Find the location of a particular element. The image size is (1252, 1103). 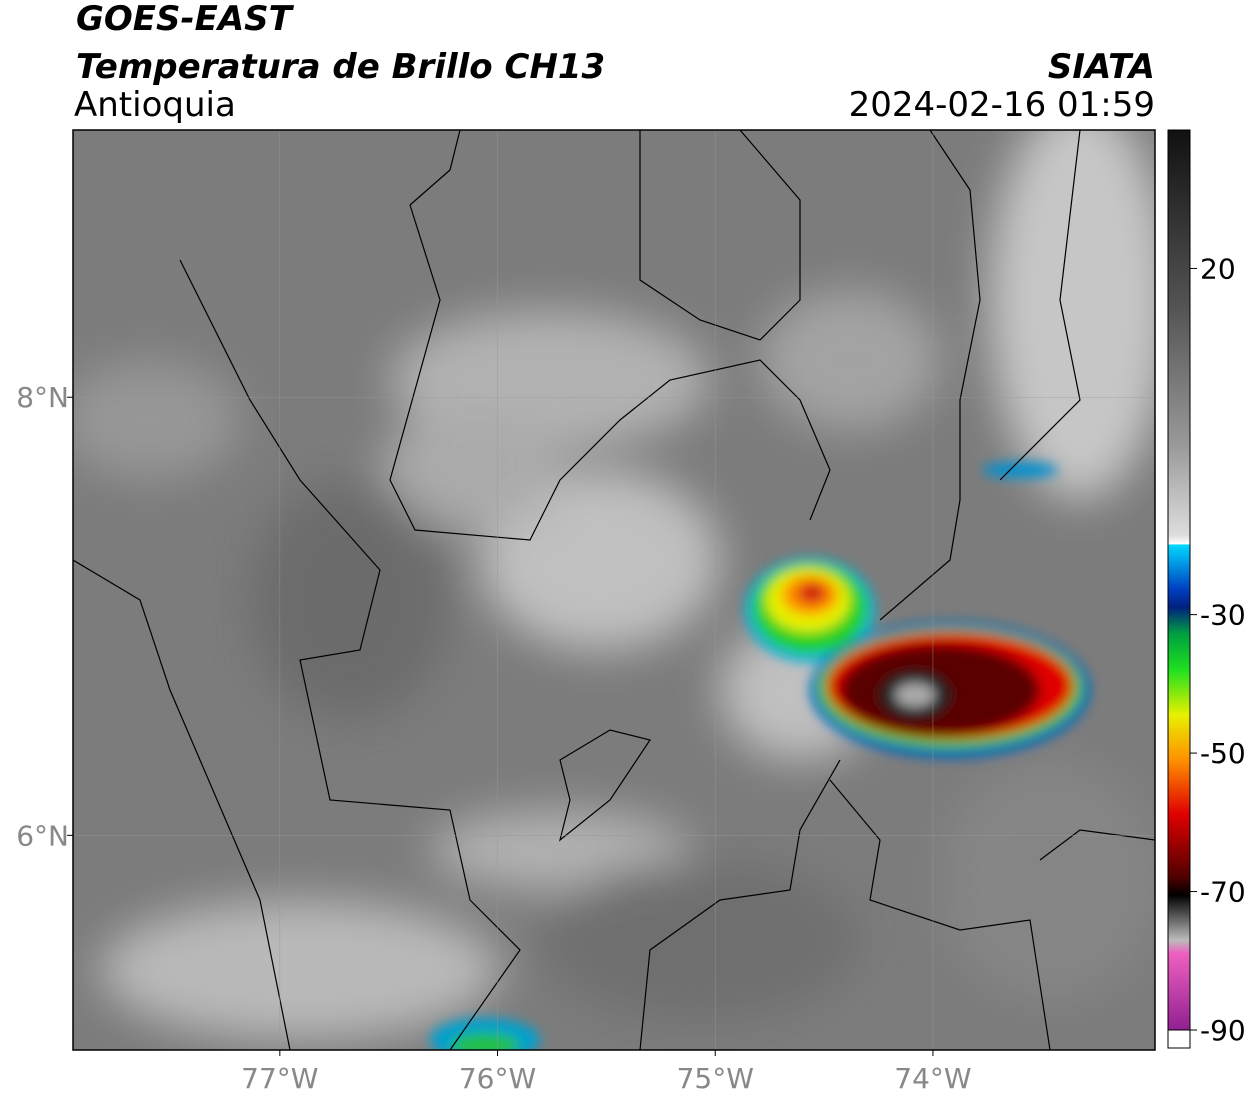

colorbar is located at coordinates (1179, 580).